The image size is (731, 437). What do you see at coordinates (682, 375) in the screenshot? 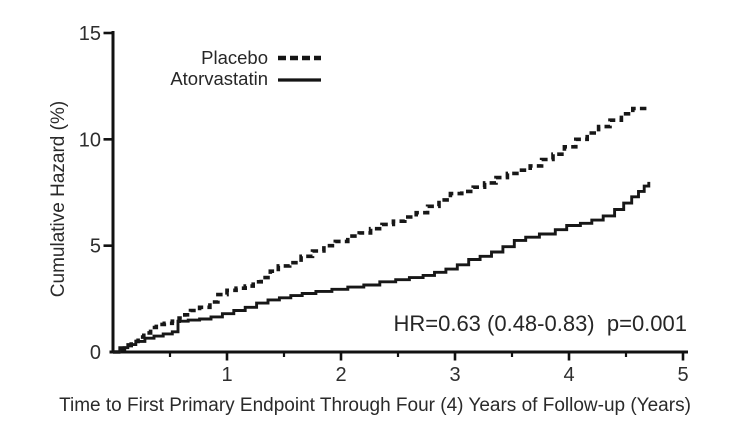
I see `x-tick-label: 5` at bounding box center [682, 375].